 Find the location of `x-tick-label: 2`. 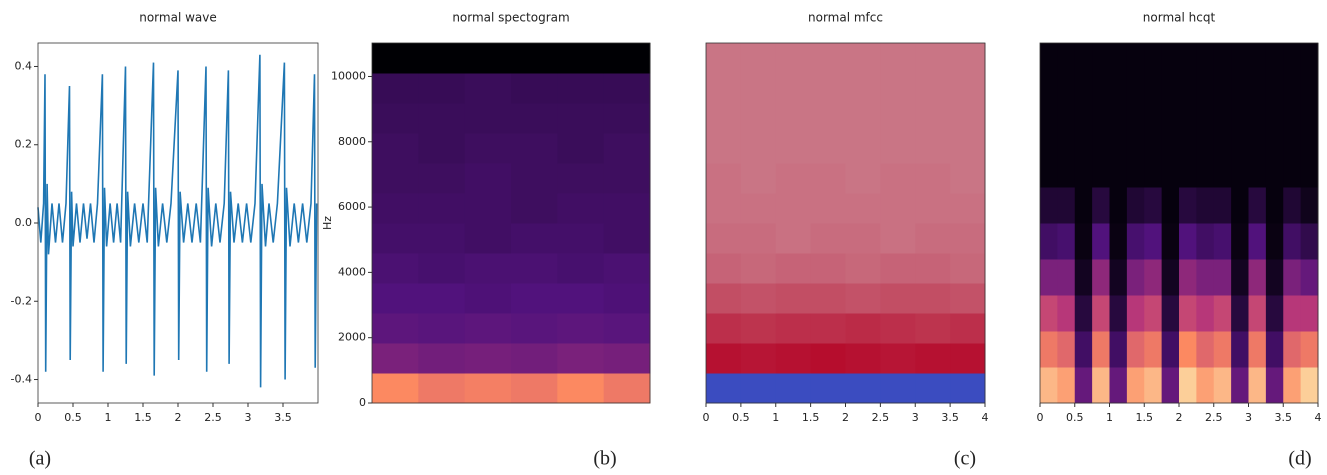

x-tick-label: 2 is located at coordinates (178, 417).